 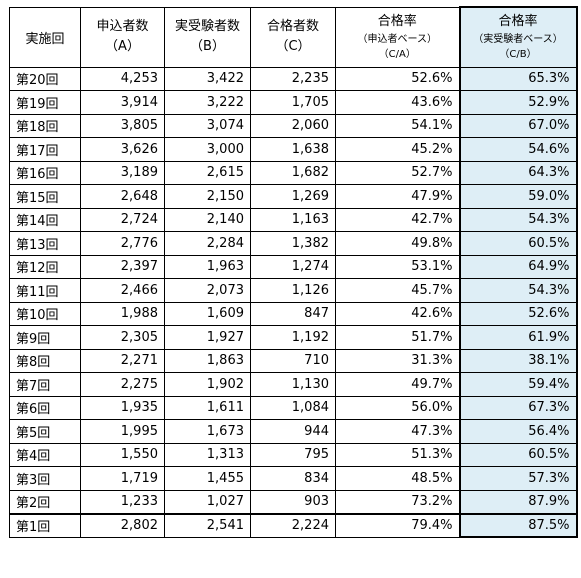 What do you see at coordinates (293, 266) in the screenshot?
I see `passers-cell: 1,274` at bounding box center [293, 266].